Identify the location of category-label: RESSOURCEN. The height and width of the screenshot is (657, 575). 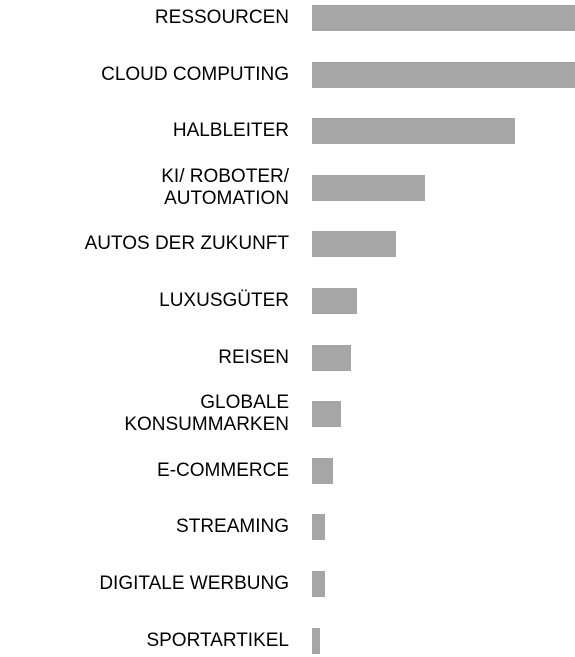
(221, 17).